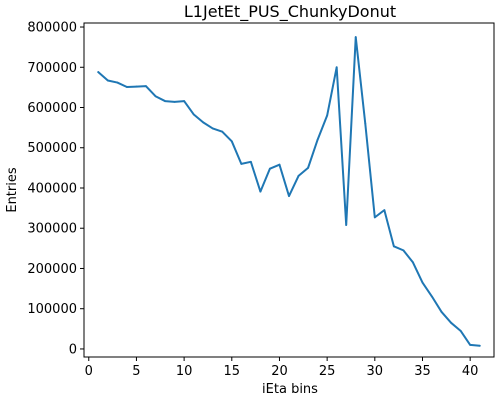  What do you see at coordinates (52, 229) in the screenshot?
I see `y-tick-label: 300000` at bounding box center [52, 229].